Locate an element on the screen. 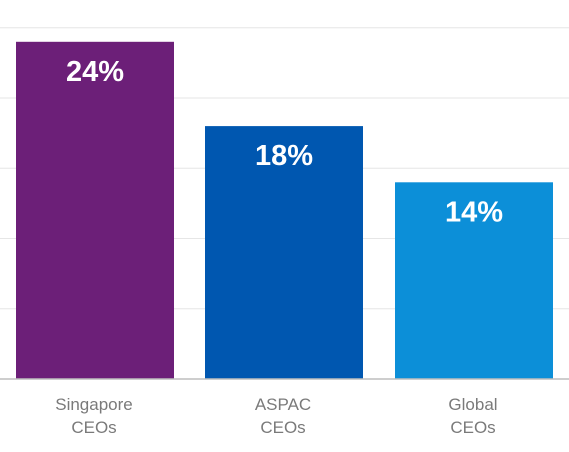  category-label: Singapore is located at coordinates (94, 404).